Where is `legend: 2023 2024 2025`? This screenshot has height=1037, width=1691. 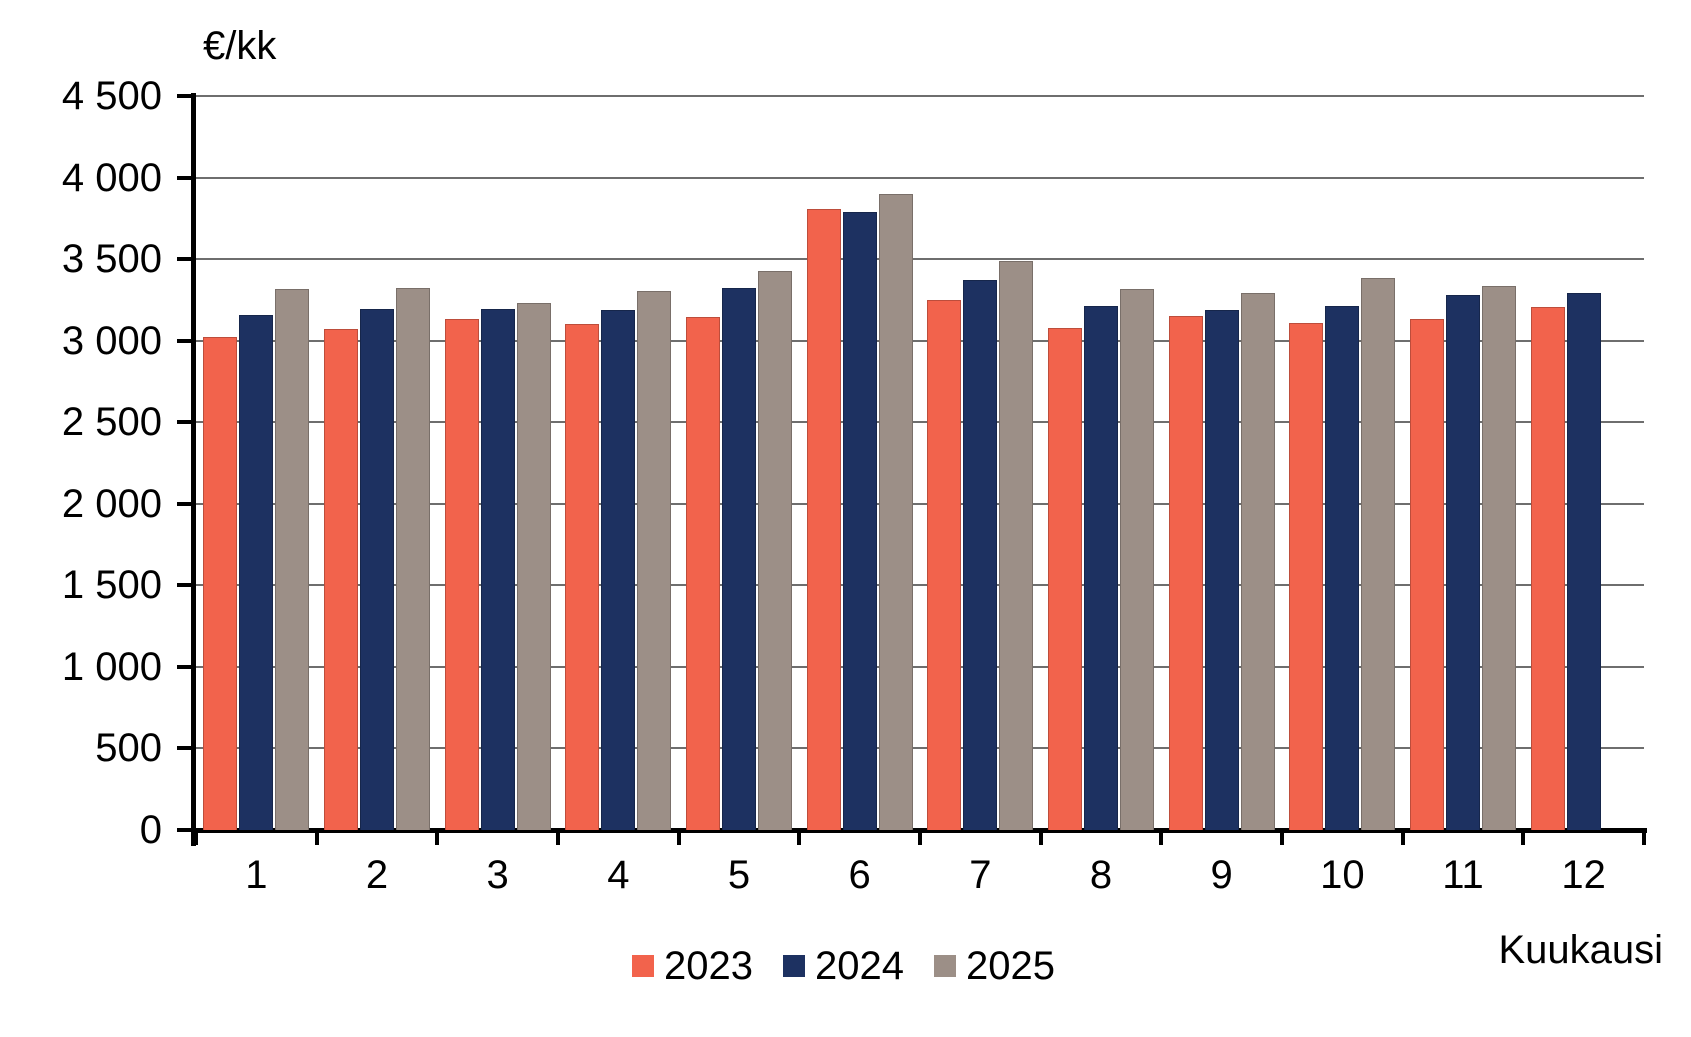
legend: 2023 2024 2025 is located at coordinates (843, 966).